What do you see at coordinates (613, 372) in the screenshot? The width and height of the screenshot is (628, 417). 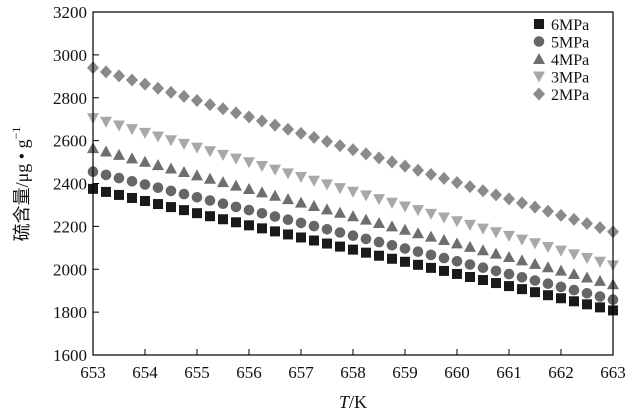 I see `x-tick-label: 663` at bounding box center [613, 372].